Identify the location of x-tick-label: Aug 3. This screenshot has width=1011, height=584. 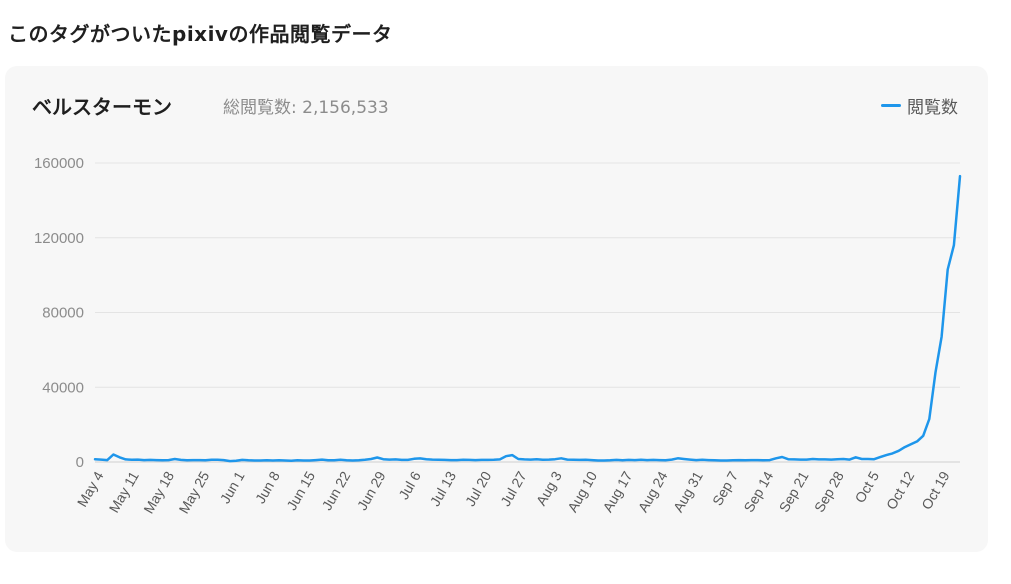
(549, 488).